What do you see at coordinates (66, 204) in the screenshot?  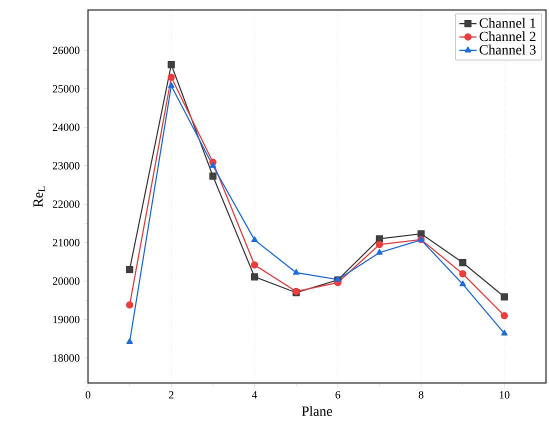 I see `y-tick-label: 22000` at bounding box center [66, 204].